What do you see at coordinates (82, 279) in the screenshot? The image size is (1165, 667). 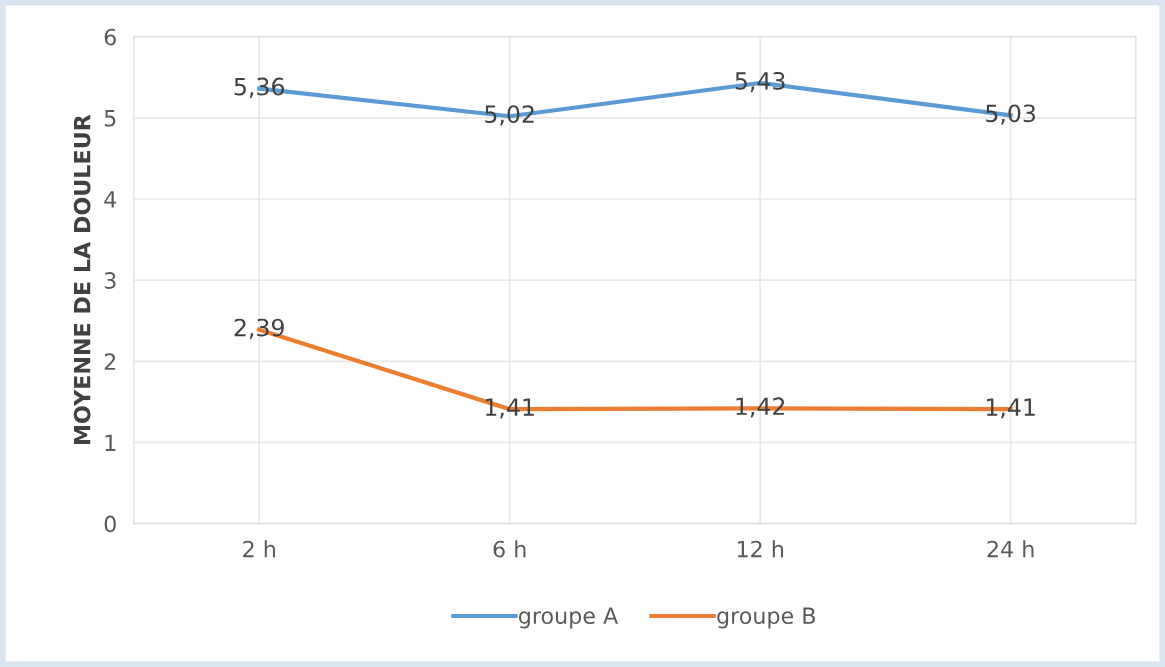 I see `y-axis-title: MOYENNE DE LA DOULEUR` at bounding box center [82, 279].